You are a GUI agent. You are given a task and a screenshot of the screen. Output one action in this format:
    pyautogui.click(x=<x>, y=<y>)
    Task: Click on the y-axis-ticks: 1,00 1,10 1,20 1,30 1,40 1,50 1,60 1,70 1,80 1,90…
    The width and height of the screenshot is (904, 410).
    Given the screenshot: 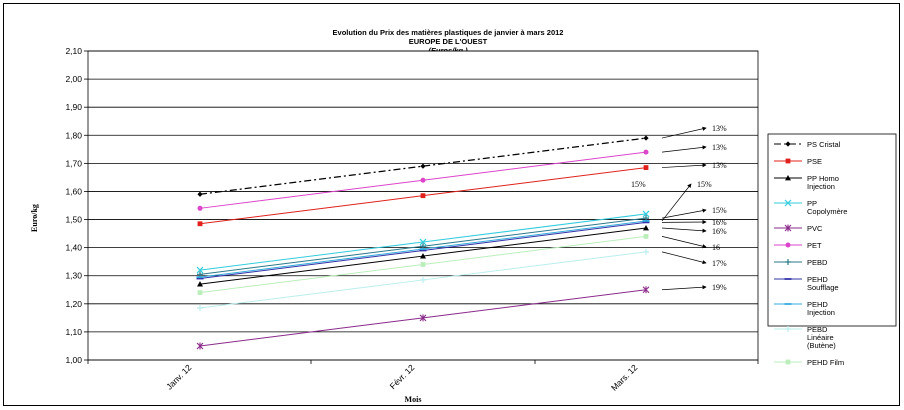 What is the action you would take?
    pyautogui.click(x=76, y=205)
    